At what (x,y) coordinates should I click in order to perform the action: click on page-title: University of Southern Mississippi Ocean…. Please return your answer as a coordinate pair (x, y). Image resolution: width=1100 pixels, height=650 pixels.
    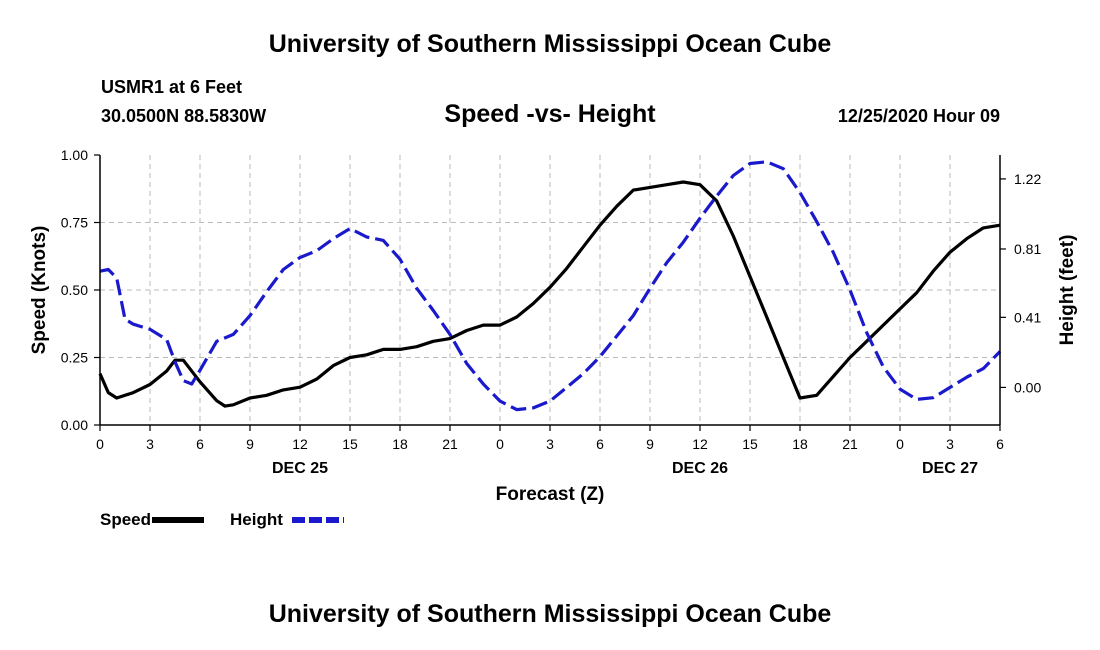
    Looking at the image, I should click on (550, 44).